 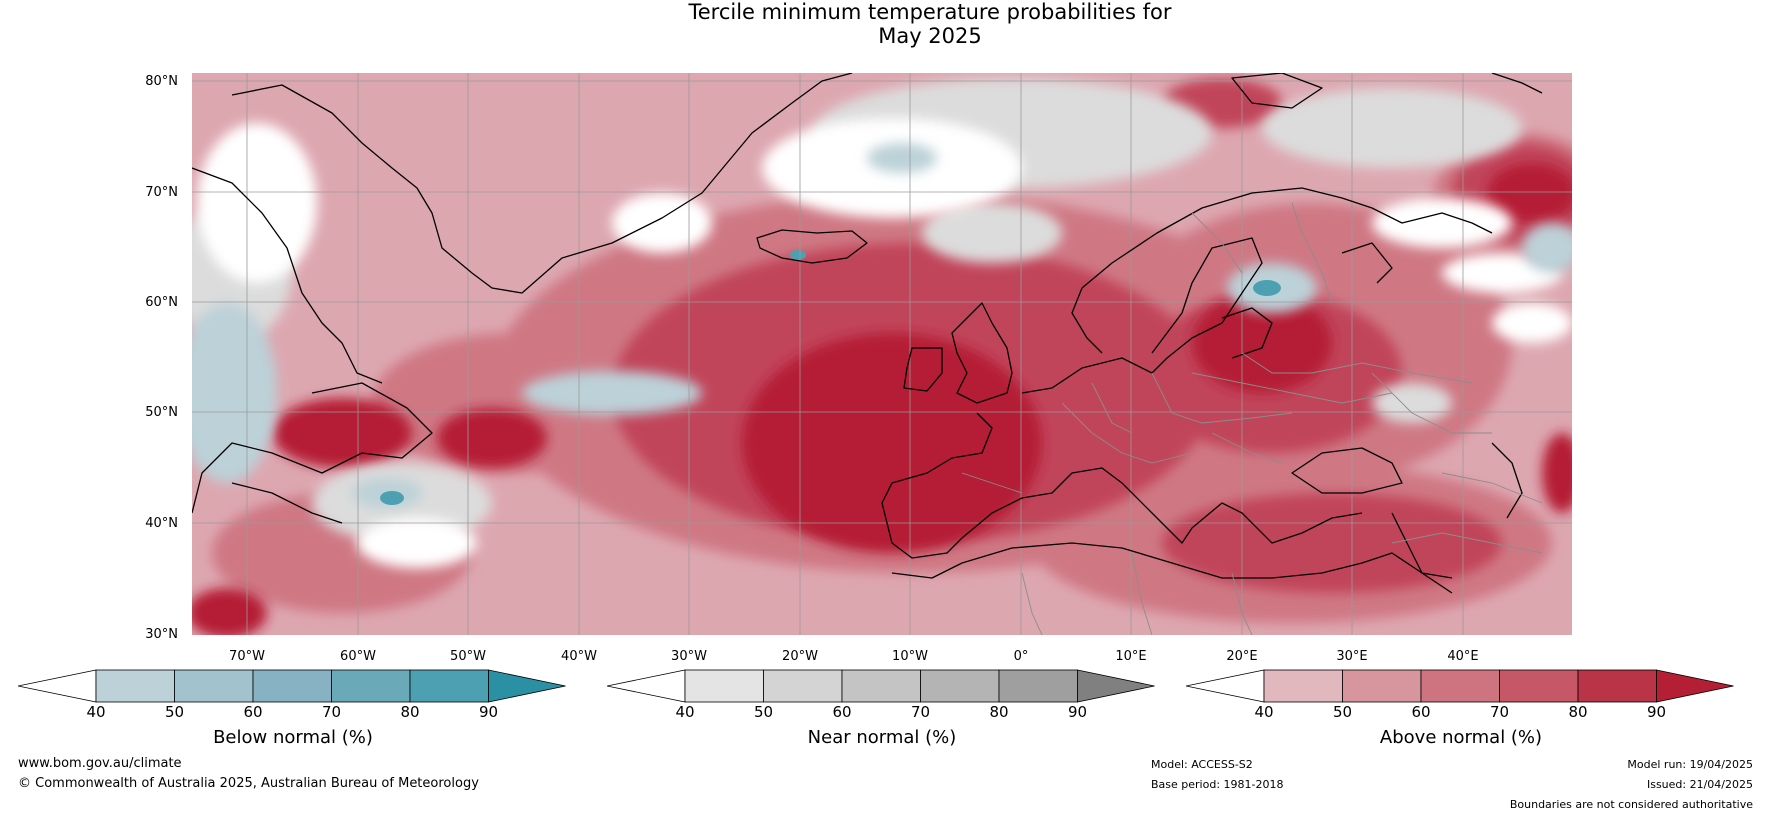 What do you see at coordinates (542, 183) in the screenshot?
I see `greenland-coast` at bounding box center [542, 183].